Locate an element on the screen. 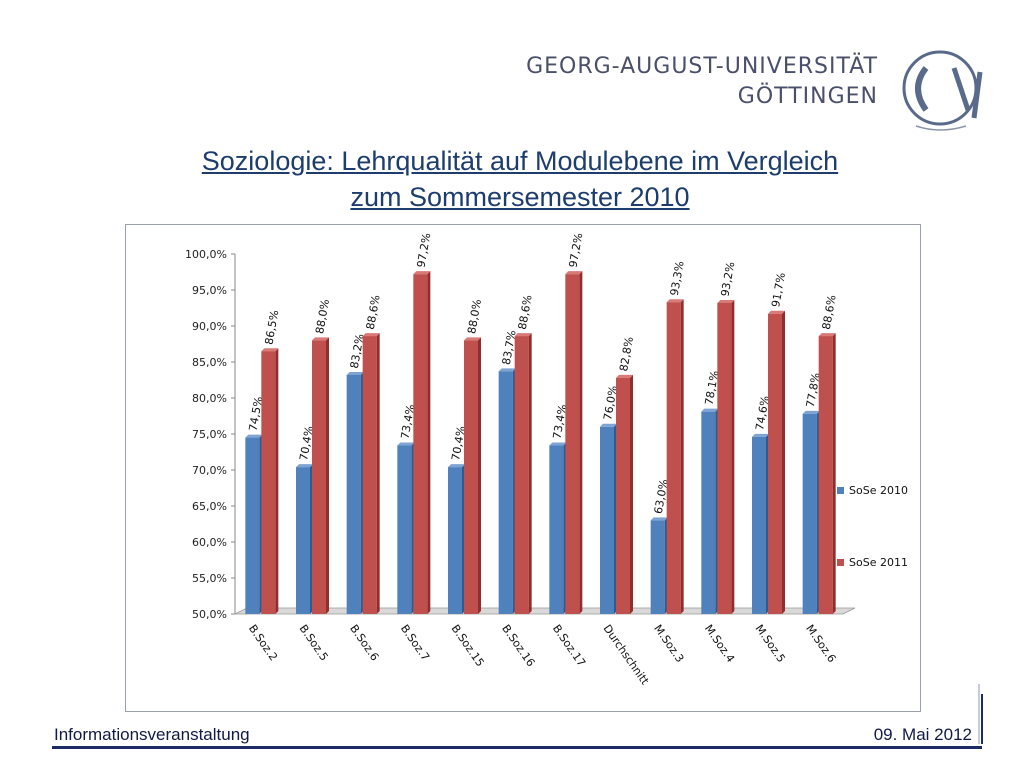 This screenshot has height=768, width=1024. y-tick-label: 90,0% is located at coordinates (209, 326).